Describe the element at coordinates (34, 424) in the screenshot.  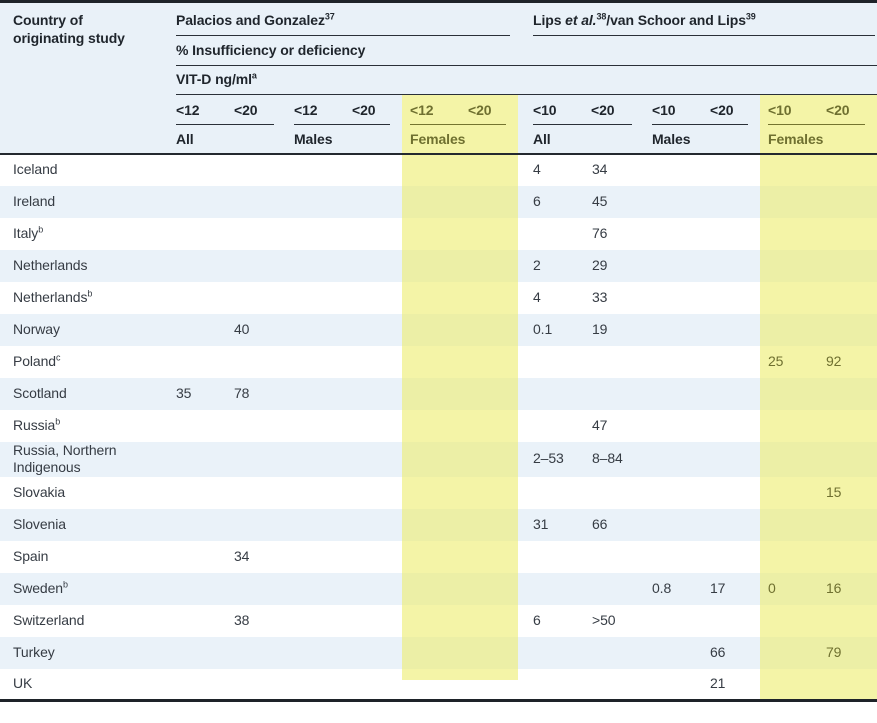
I see `country-name: Russia` at that location.